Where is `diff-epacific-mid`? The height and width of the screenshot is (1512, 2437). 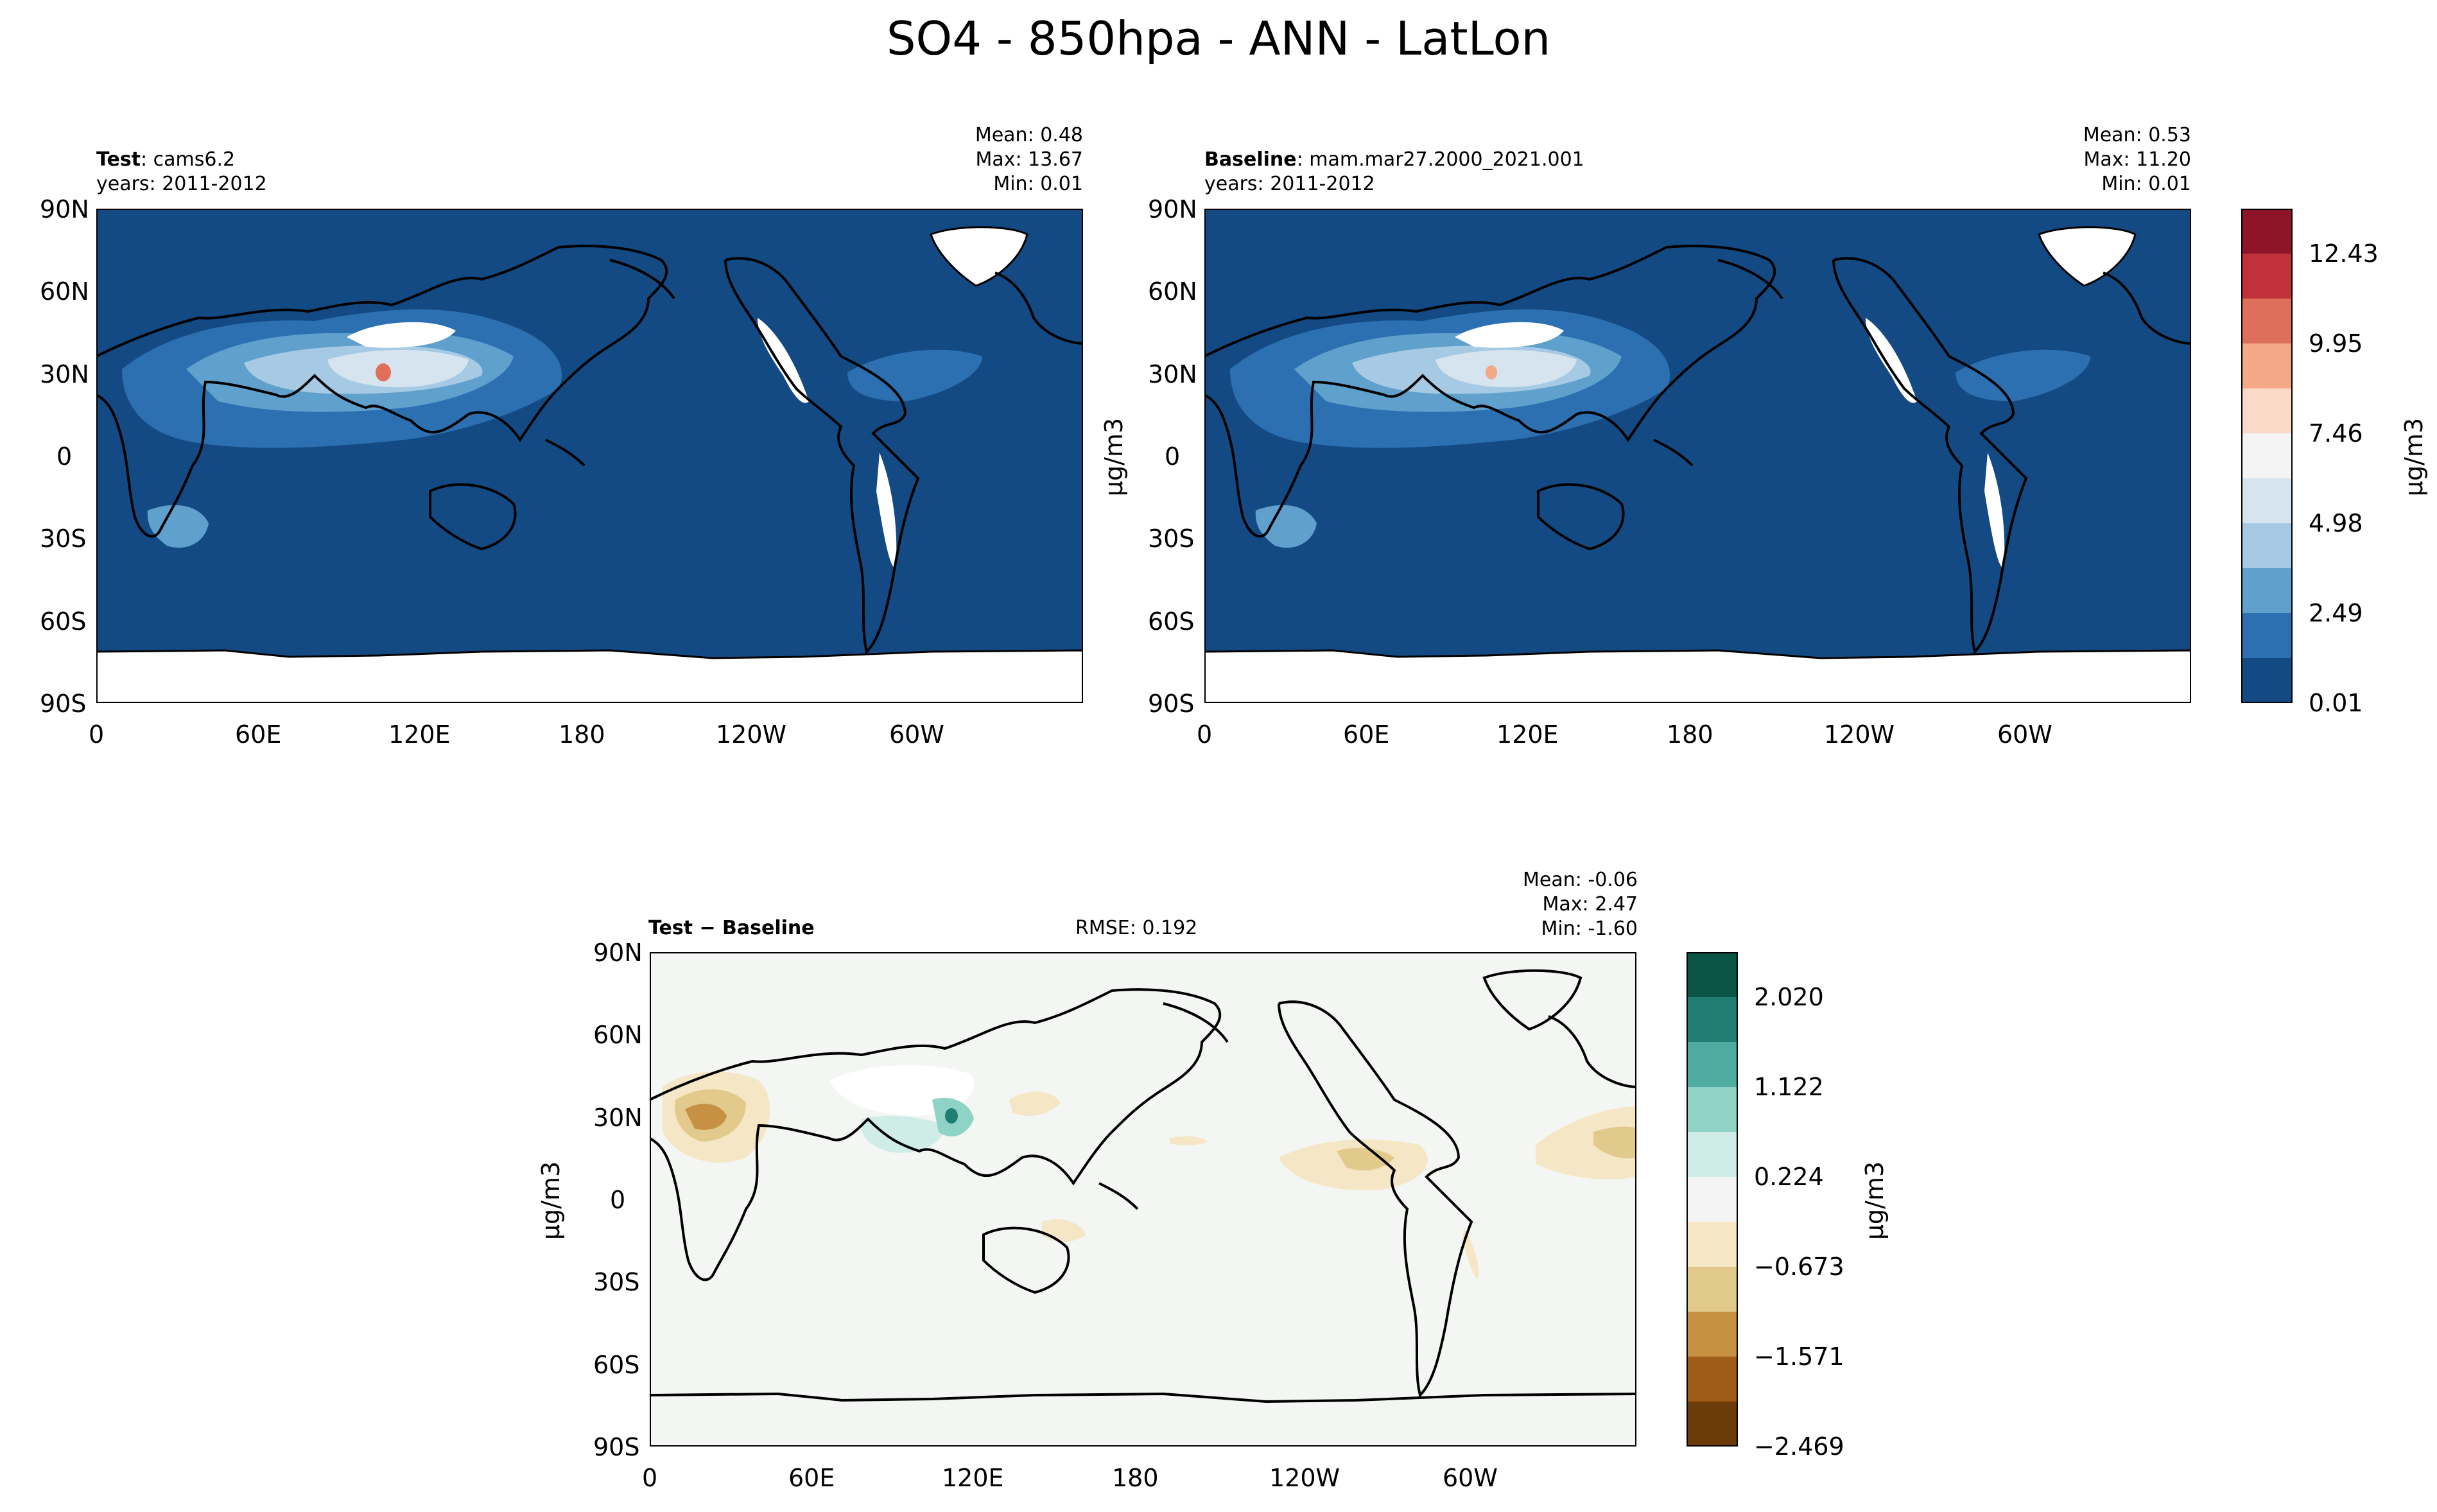 diff-epacific-mid is located at coordinates (1365, 1158).